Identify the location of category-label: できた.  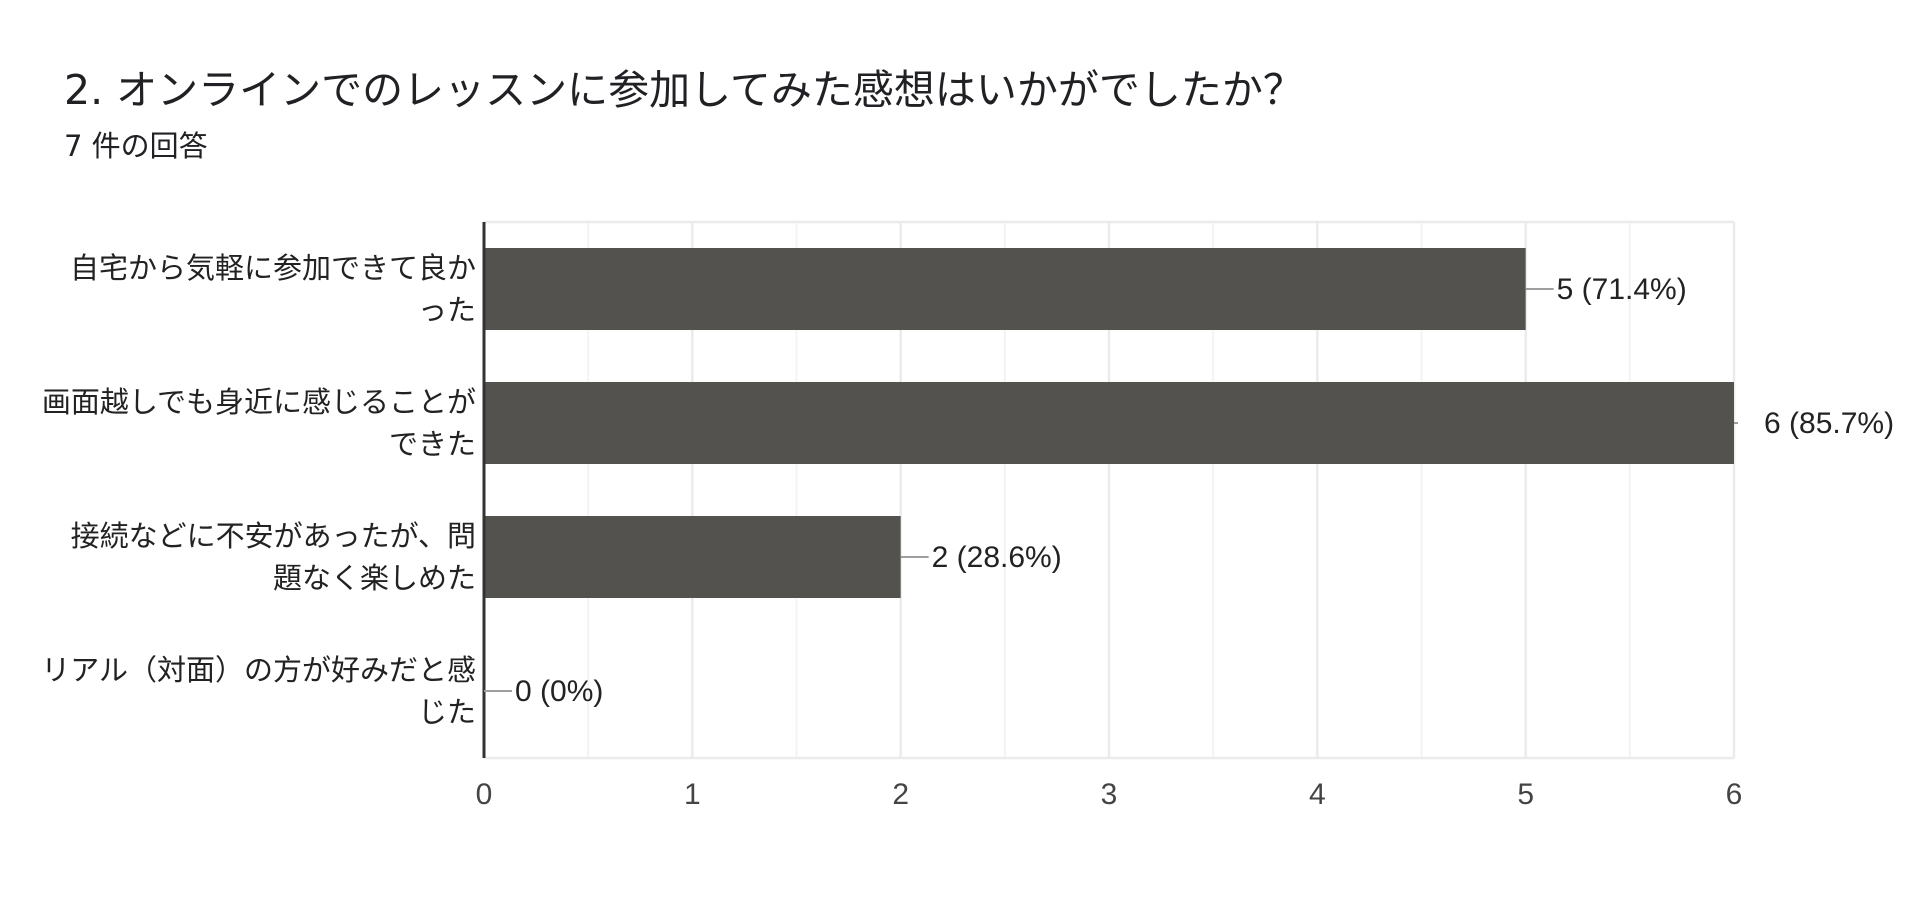
(432, 444).